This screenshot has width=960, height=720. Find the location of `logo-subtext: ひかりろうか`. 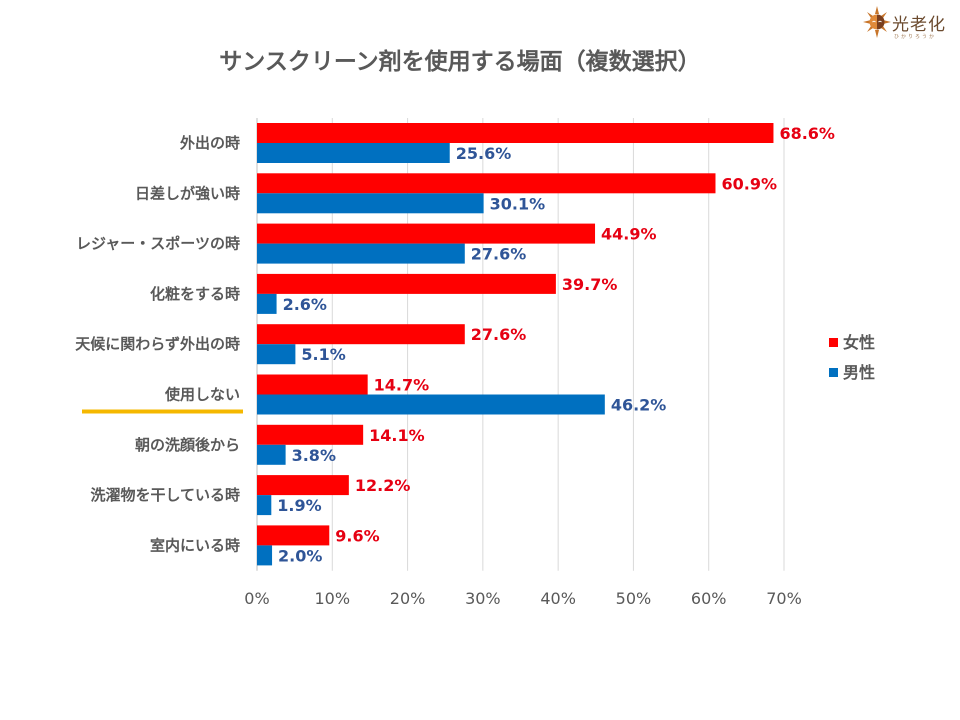

logo-subtext: ひかりろうか is located at coordinates (915, 37).